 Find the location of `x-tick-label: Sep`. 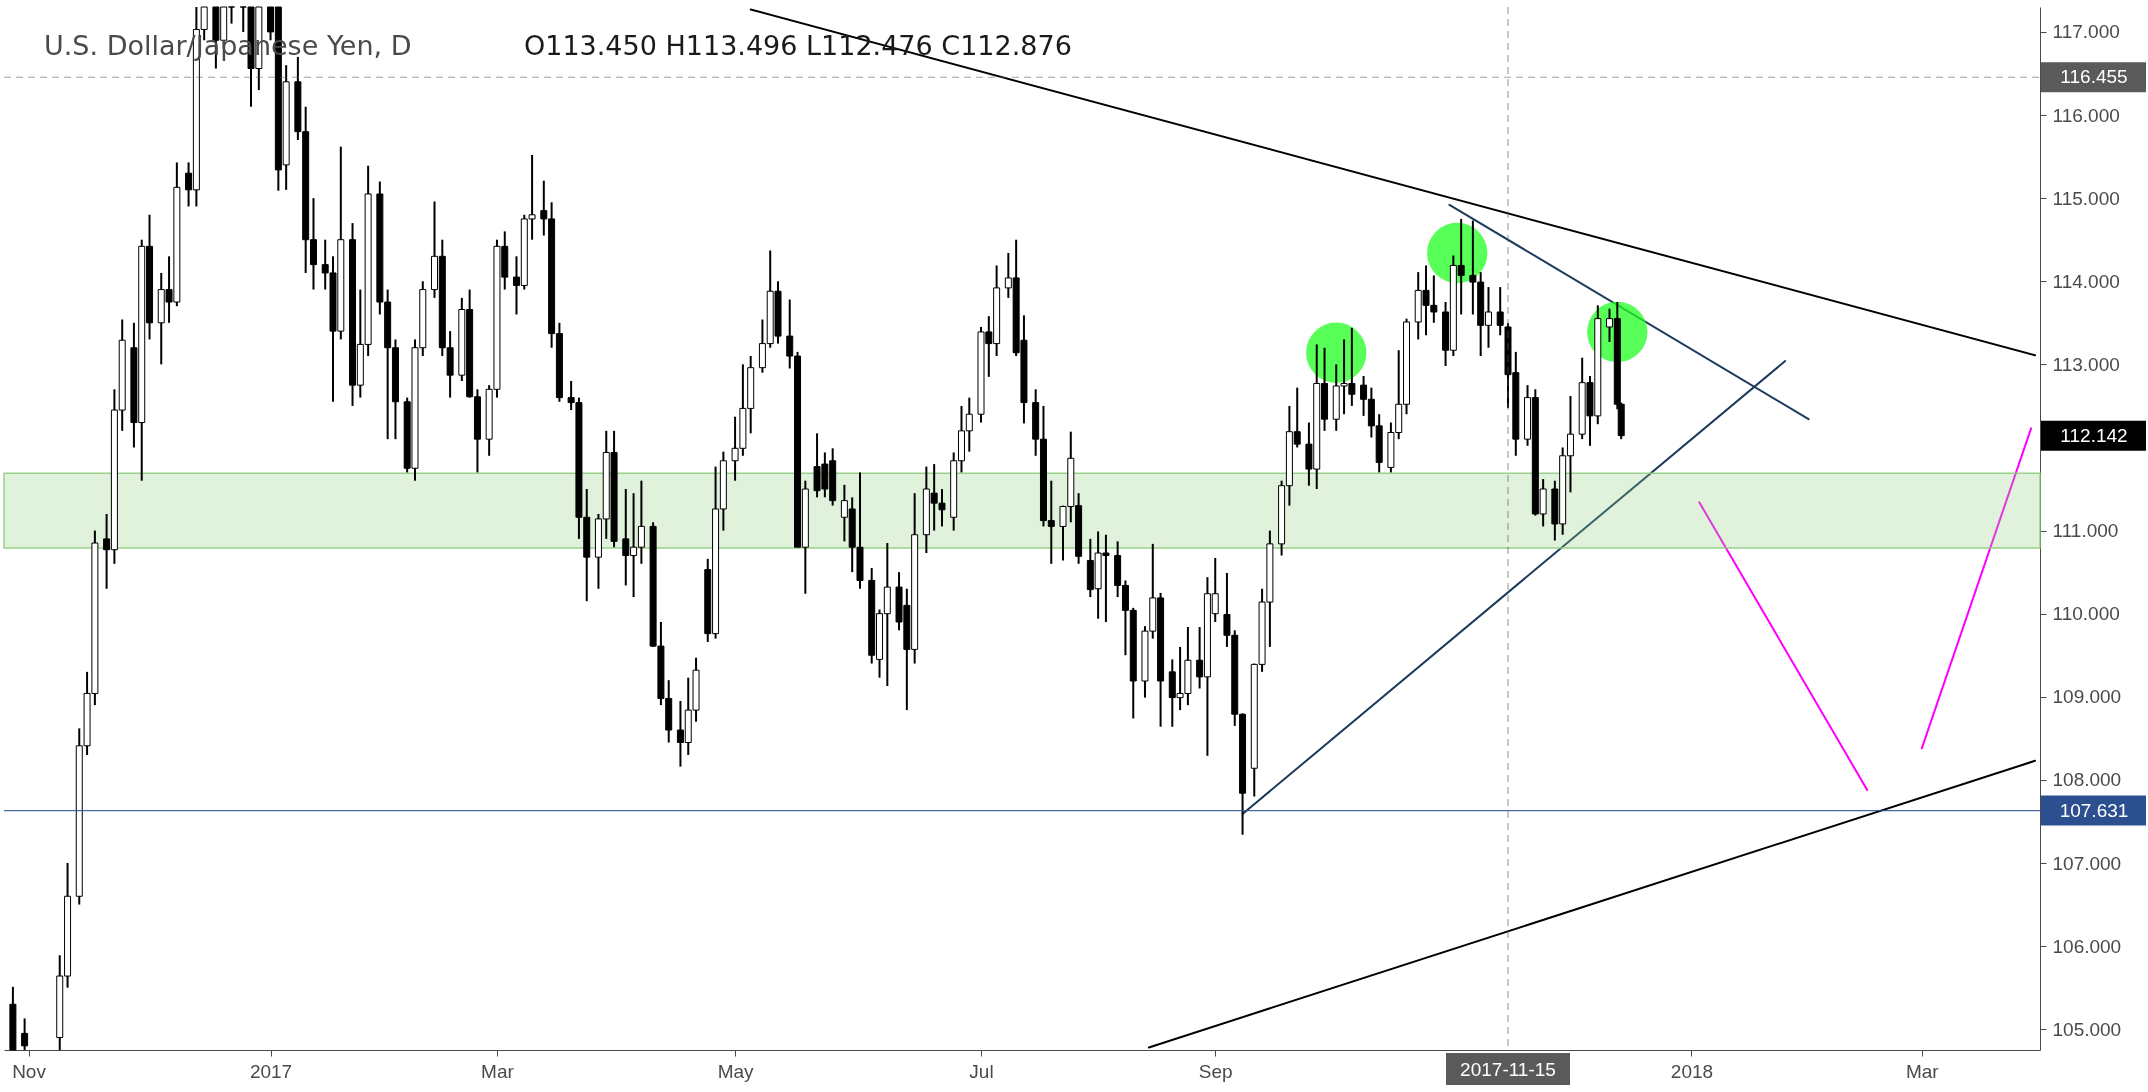

x-tick-label: Sep is located at coordinates (1215, 1071).